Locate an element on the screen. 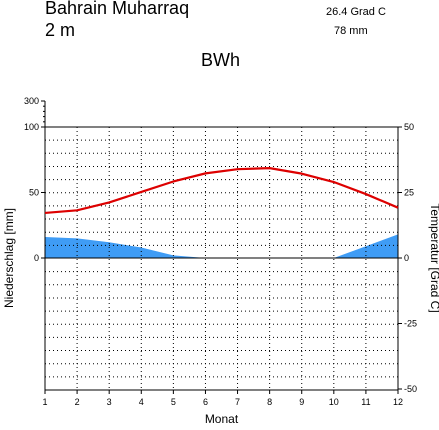 The width and height of the screenshot is (439, 430). precip-tick-label: 50 is located at coordinates (34, 193).